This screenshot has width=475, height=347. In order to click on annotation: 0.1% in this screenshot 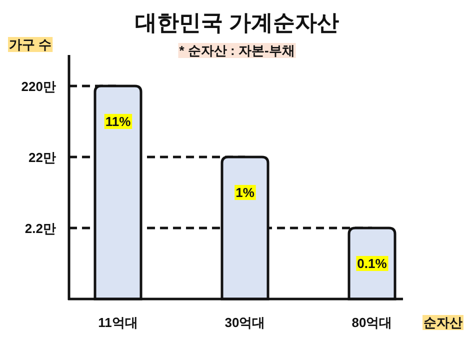, I will do `click(372, 263)`.